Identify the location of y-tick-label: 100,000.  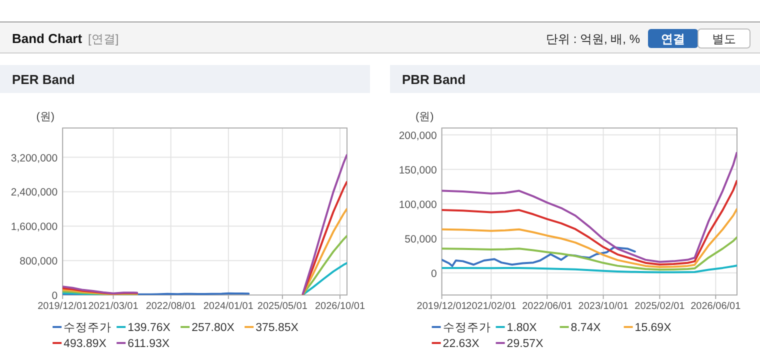
(417, 204).